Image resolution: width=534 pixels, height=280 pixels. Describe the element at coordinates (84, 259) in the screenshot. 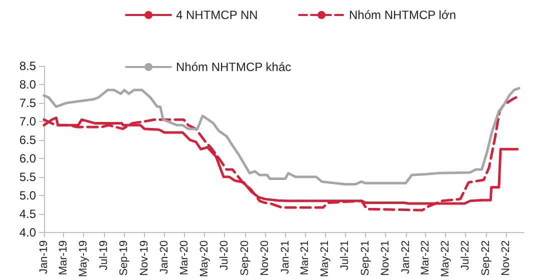

I see `x-tick-label: May-19` at that location.